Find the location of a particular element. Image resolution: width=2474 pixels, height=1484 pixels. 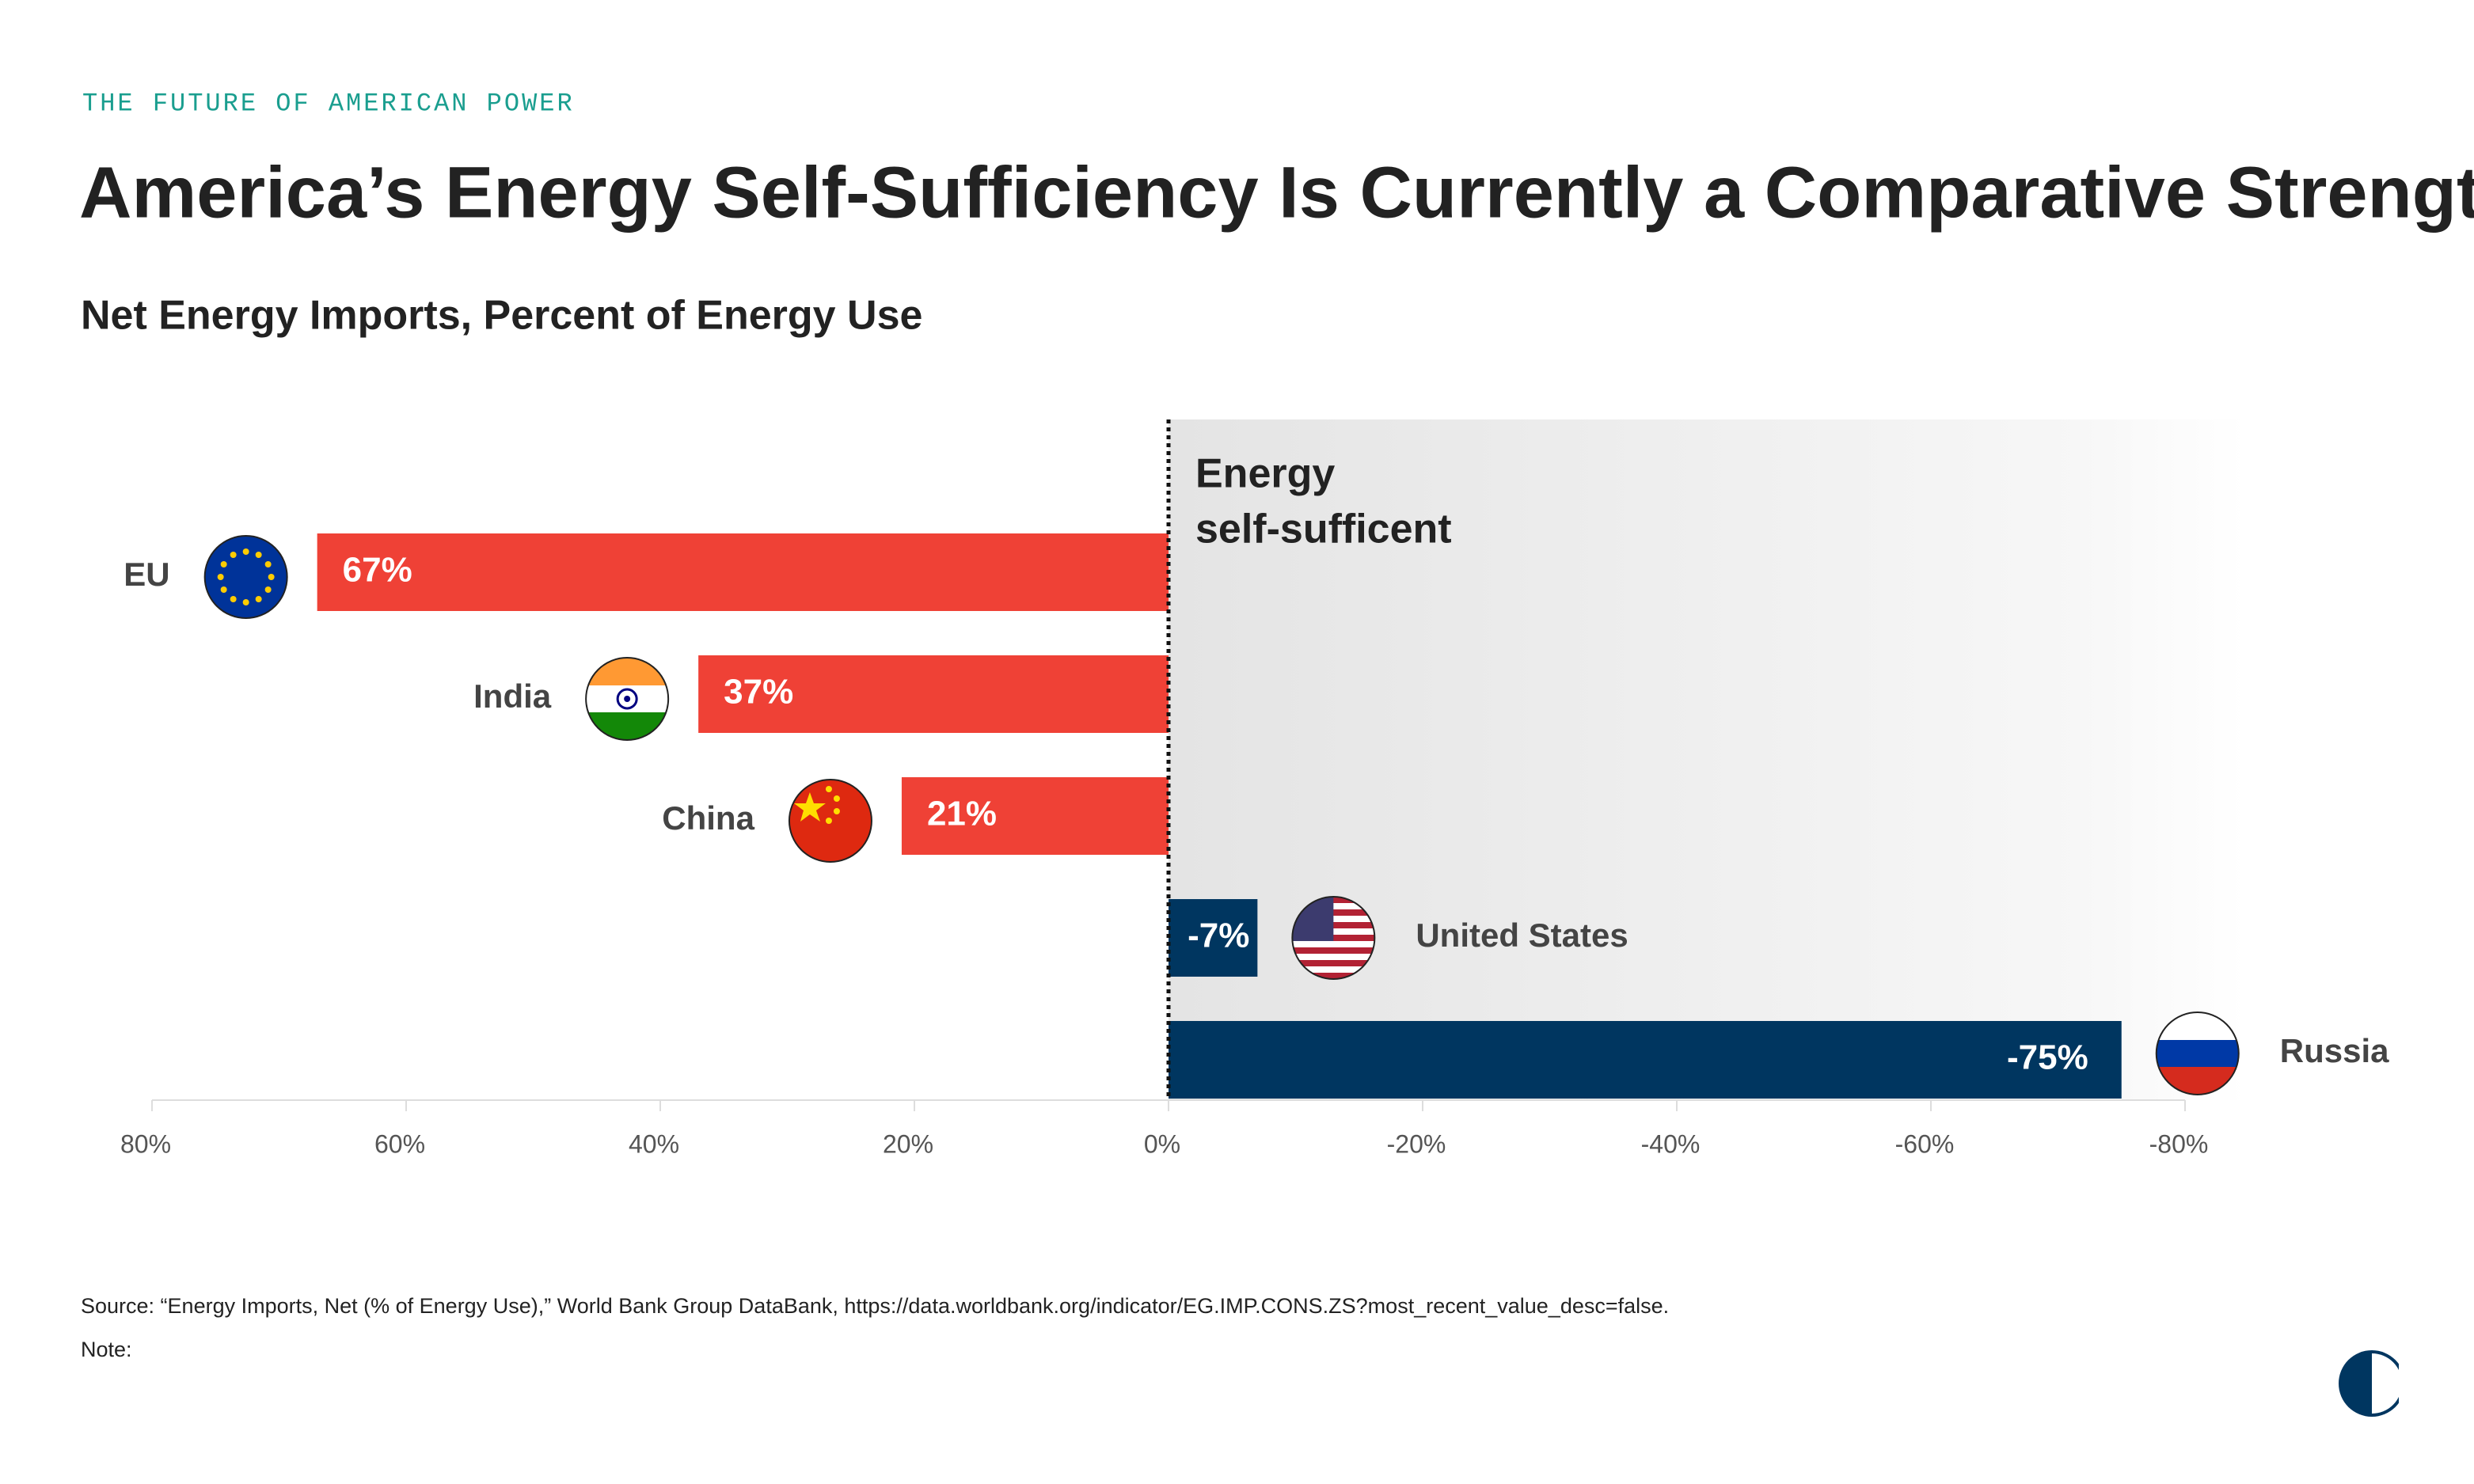

x-tick-label: -60% is located at coordinates (1925, 1143).